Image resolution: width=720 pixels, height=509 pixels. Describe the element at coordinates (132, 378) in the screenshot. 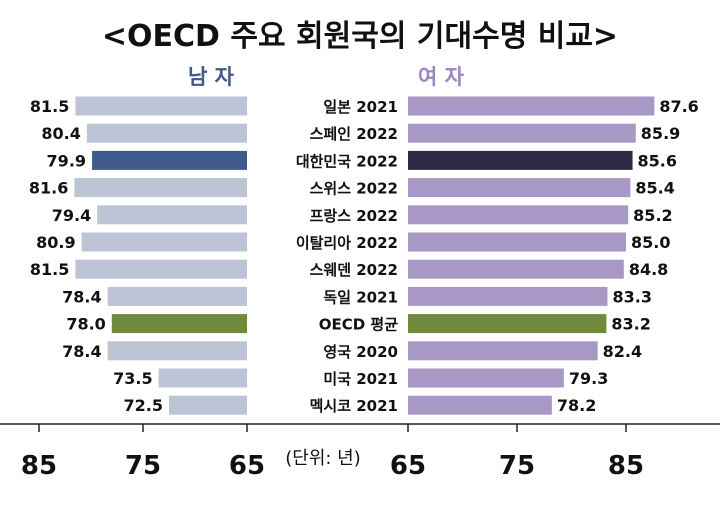

I see `male-value-label: 73.5` at that location.